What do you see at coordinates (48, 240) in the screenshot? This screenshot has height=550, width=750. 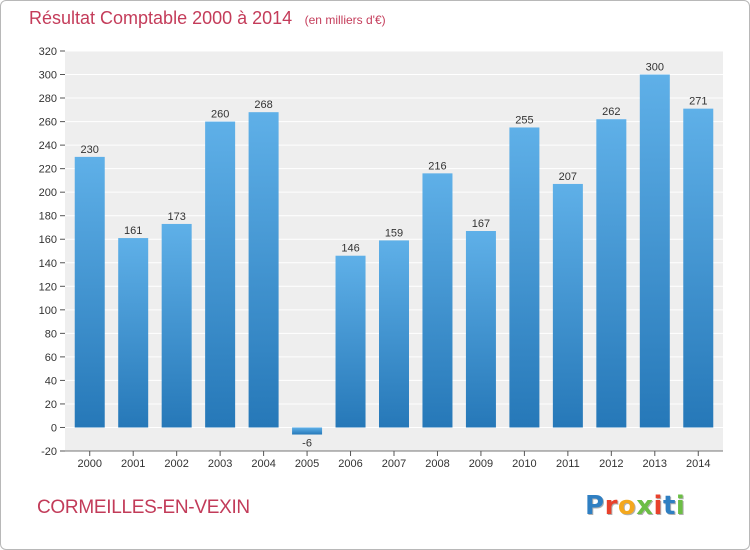 I see `y-tick-label: 160` at bounding box center [48, 240].